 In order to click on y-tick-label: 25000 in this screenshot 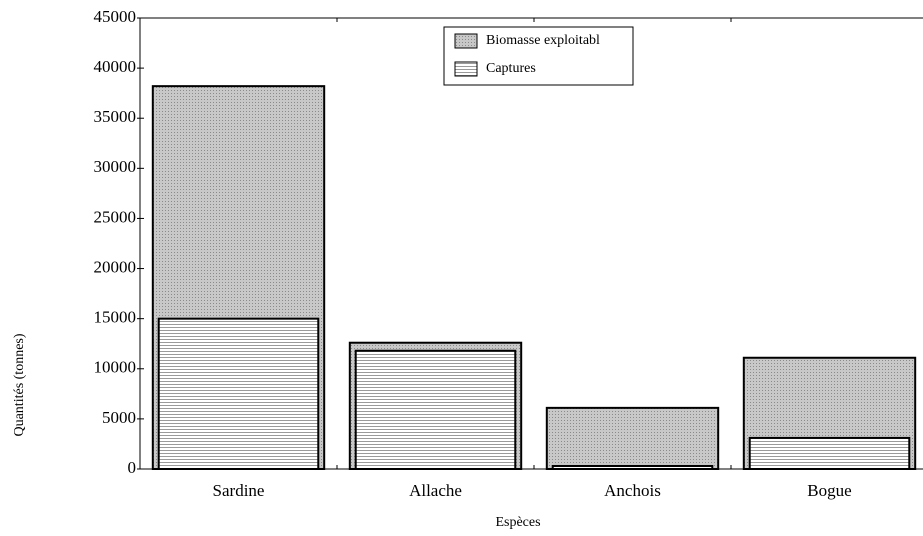, I will do `click(115, 216)`.